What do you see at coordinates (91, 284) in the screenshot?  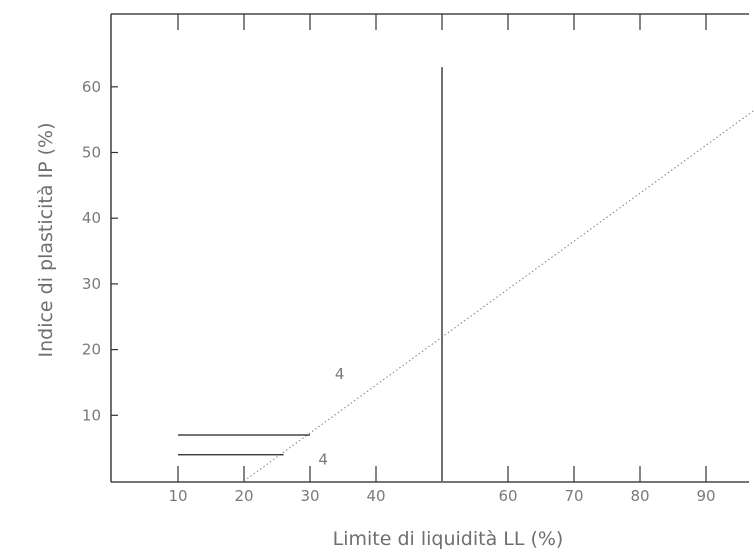 I see `y-tick-label: 30` at bounding box center [91, 284].